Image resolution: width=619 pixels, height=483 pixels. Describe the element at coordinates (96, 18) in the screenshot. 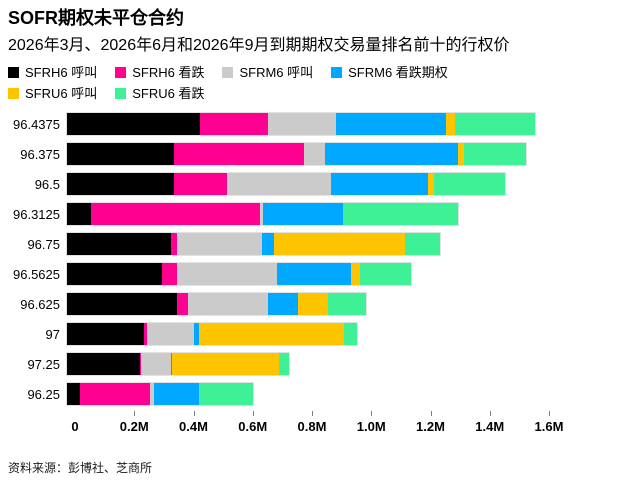

I see `page-title: SOFR期权未平仓合约` at that location.